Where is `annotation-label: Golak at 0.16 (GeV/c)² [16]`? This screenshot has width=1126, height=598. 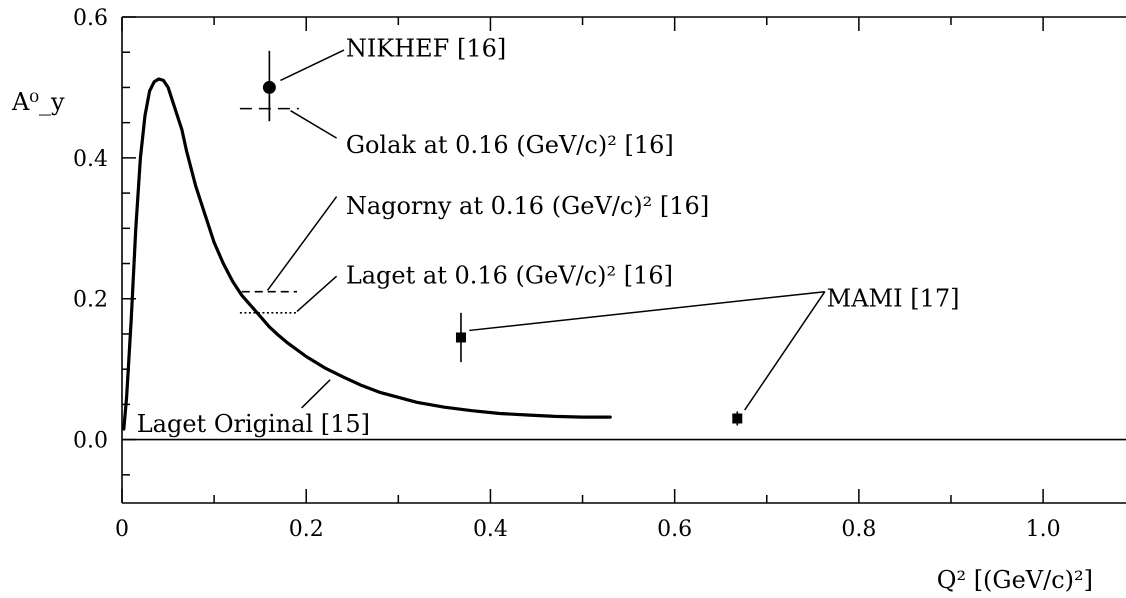
annotation-label: Golak at 0.16 (GeV/c)² [16] is located at coordinates (510, 145).